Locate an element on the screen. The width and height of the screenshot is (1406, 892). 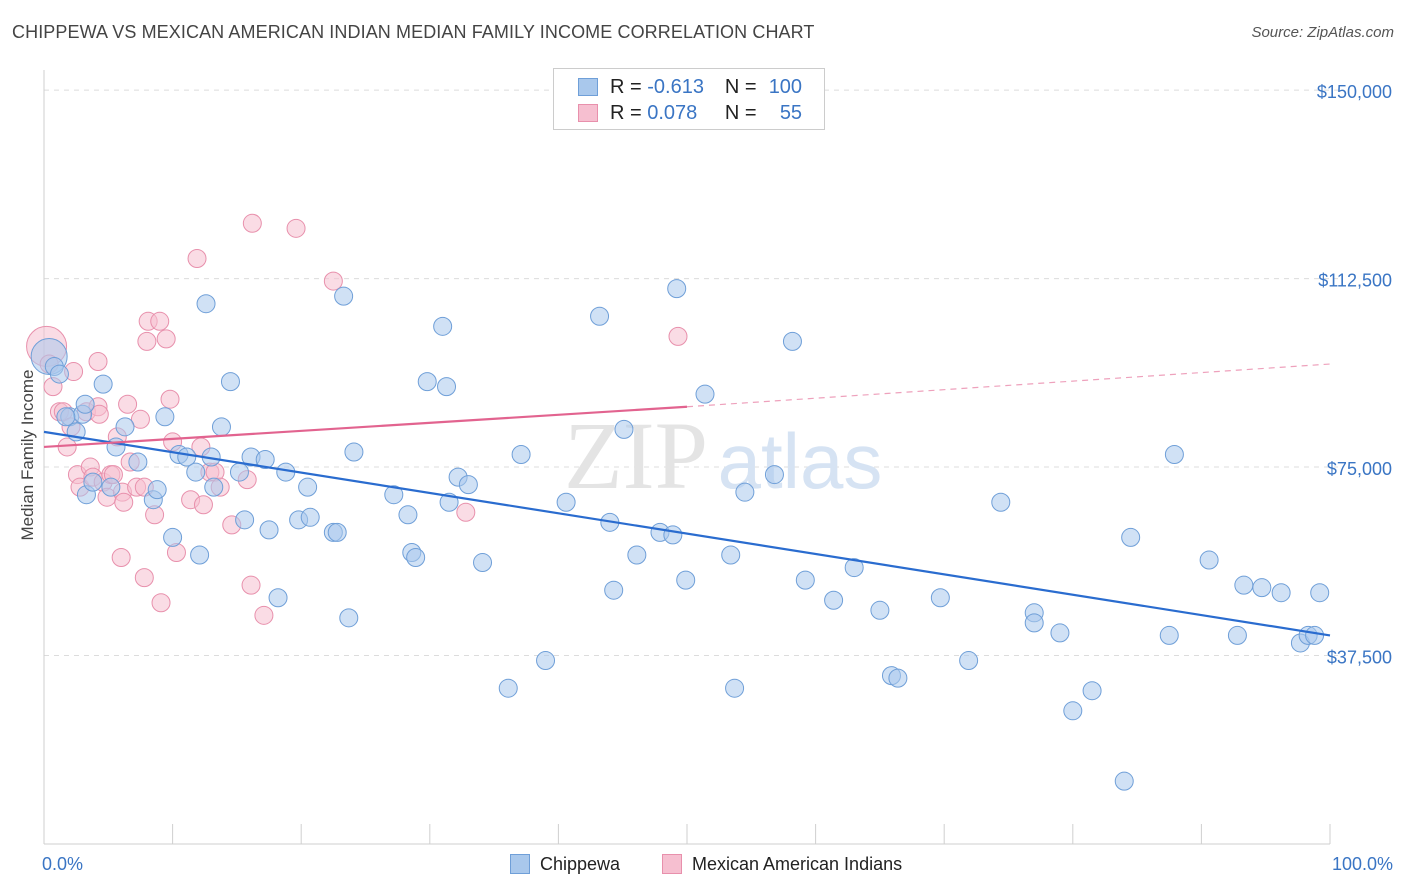
y-tick-label-0: $37,500 is located at coordinates (1359, 658).